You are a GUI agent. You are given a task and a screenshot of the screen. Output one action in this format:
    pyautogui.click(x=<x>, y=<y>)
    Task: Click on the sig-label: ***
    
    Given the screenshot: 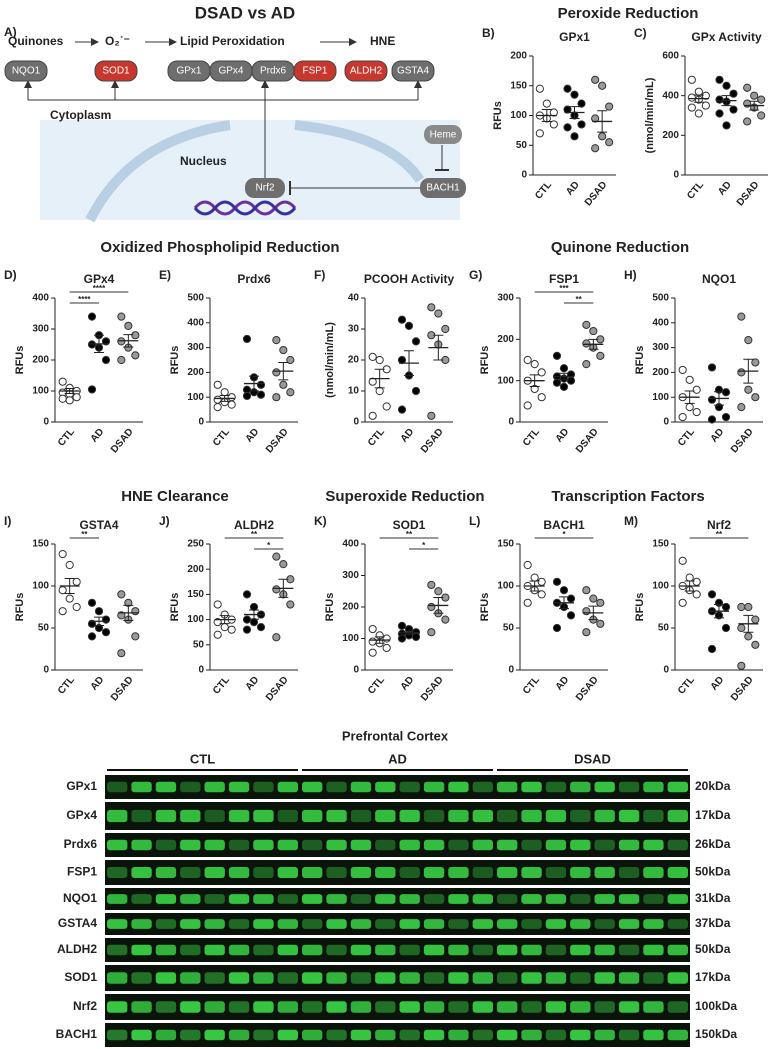 What is the action you would take?
    pyautogui.click(x=564, y=288)
    